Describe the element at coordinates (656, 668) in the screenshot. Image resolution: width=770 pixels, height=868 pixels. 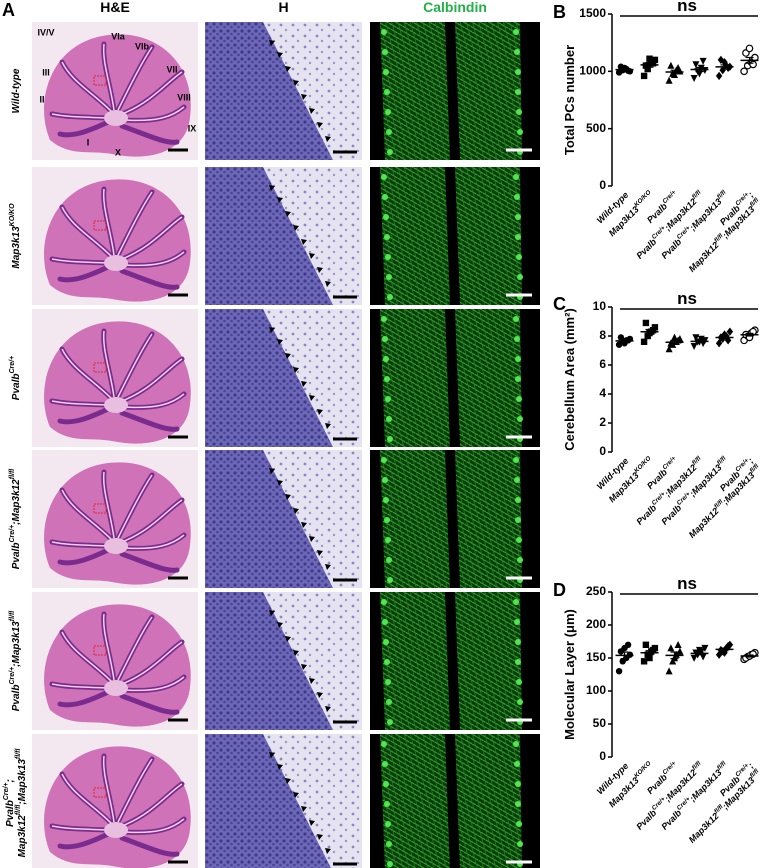
I see `chart: D 0 50 100 150 200 250 Molecular Layer (μm) ns` at that location.